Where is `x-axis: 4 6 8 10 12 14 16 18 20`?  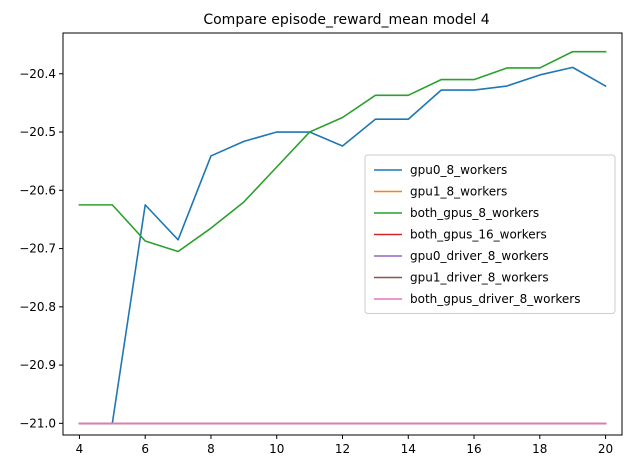 x-axis: 4 6 8 10 12 14 16 18 20 is located at coordinates (344, 445).